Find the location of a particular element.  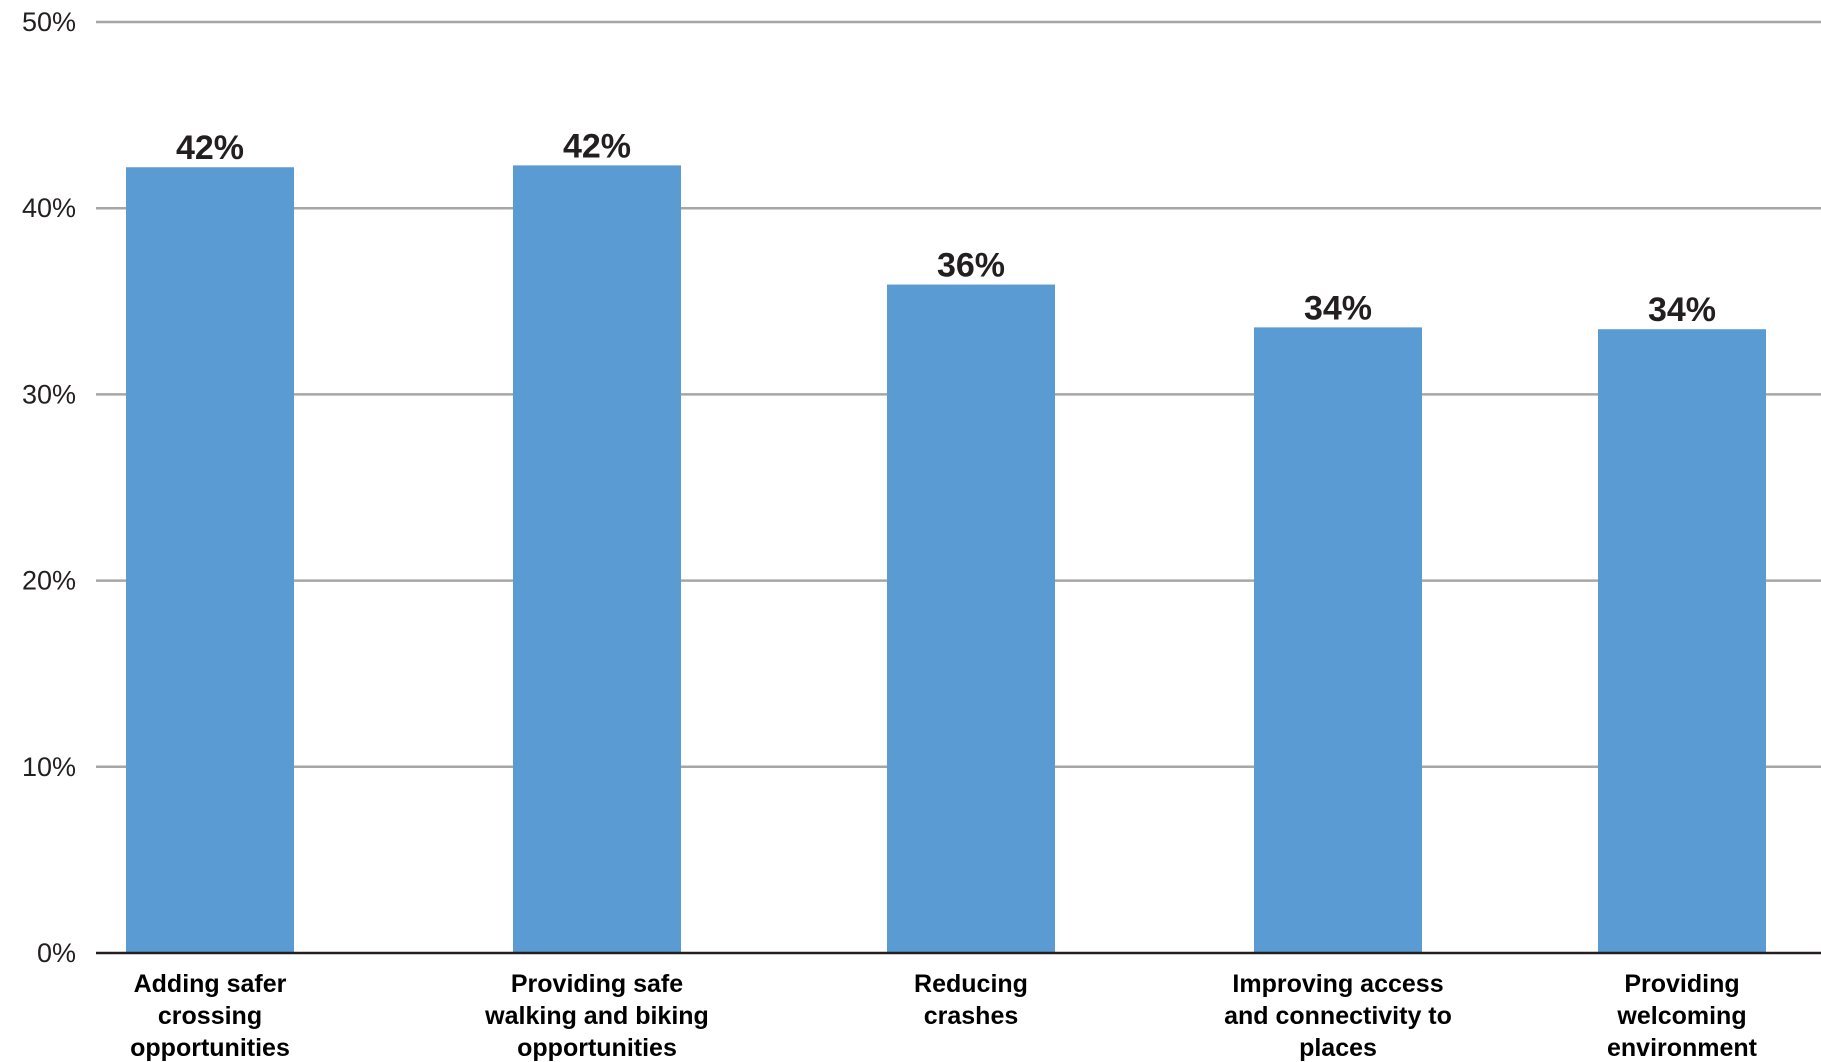

data-label-5: 34% is located at coordinates (1682, 310).